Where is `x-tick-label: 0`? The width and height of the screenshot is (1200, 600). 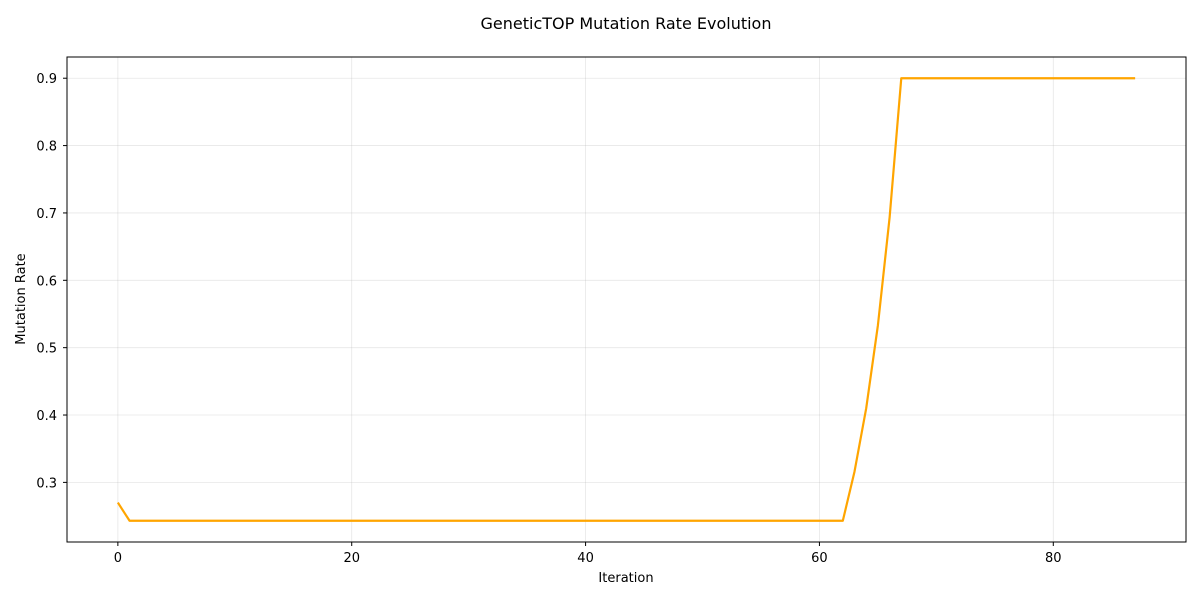
x-tick-label: 0 is located at coordinates (118, 558).